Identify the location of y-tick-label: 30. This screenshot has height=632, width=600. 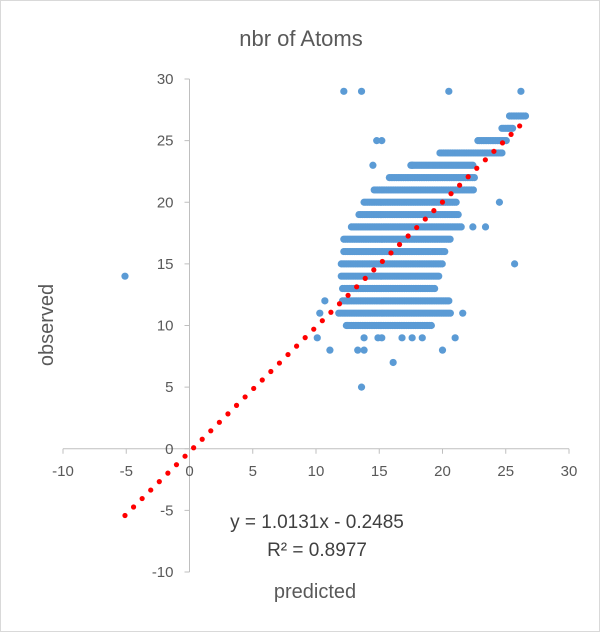
(165, 79).